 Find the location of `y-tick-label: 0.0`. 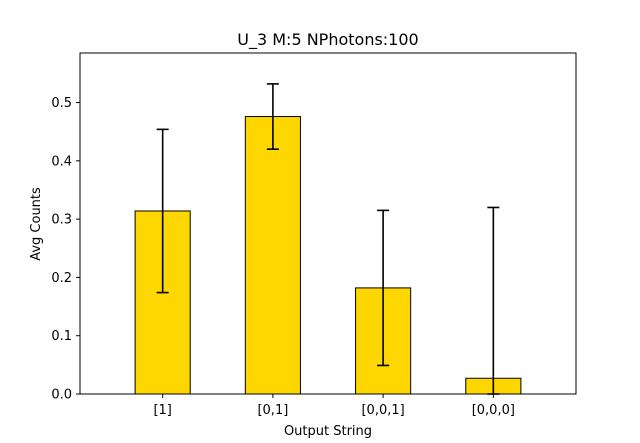

y-tick-label: 0.0 is located at coordinates (61, 395).